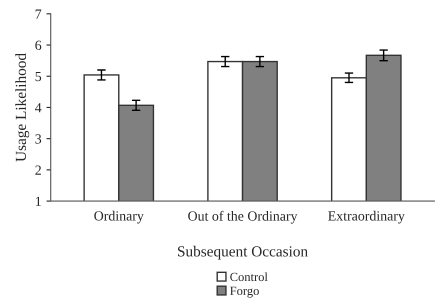 Image resolution: width=441 pixels, height=307 pixels. I want to click on x-axis-title: Subsequent Occasion, so click(243, 253).